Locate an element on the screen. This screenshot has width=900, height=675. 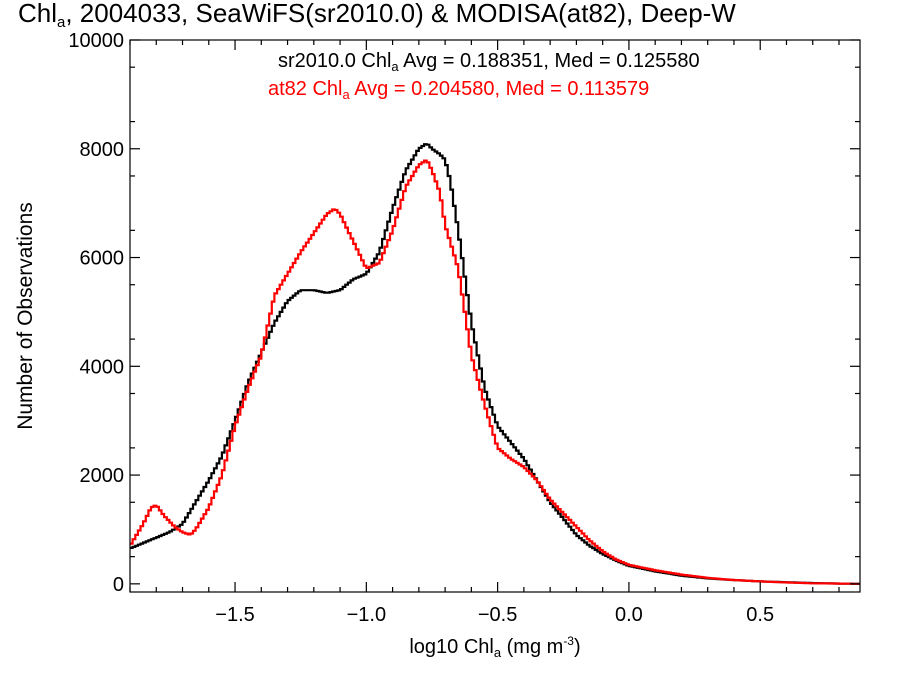
y-tick-label: 0 is located at coordinates (118, 585).